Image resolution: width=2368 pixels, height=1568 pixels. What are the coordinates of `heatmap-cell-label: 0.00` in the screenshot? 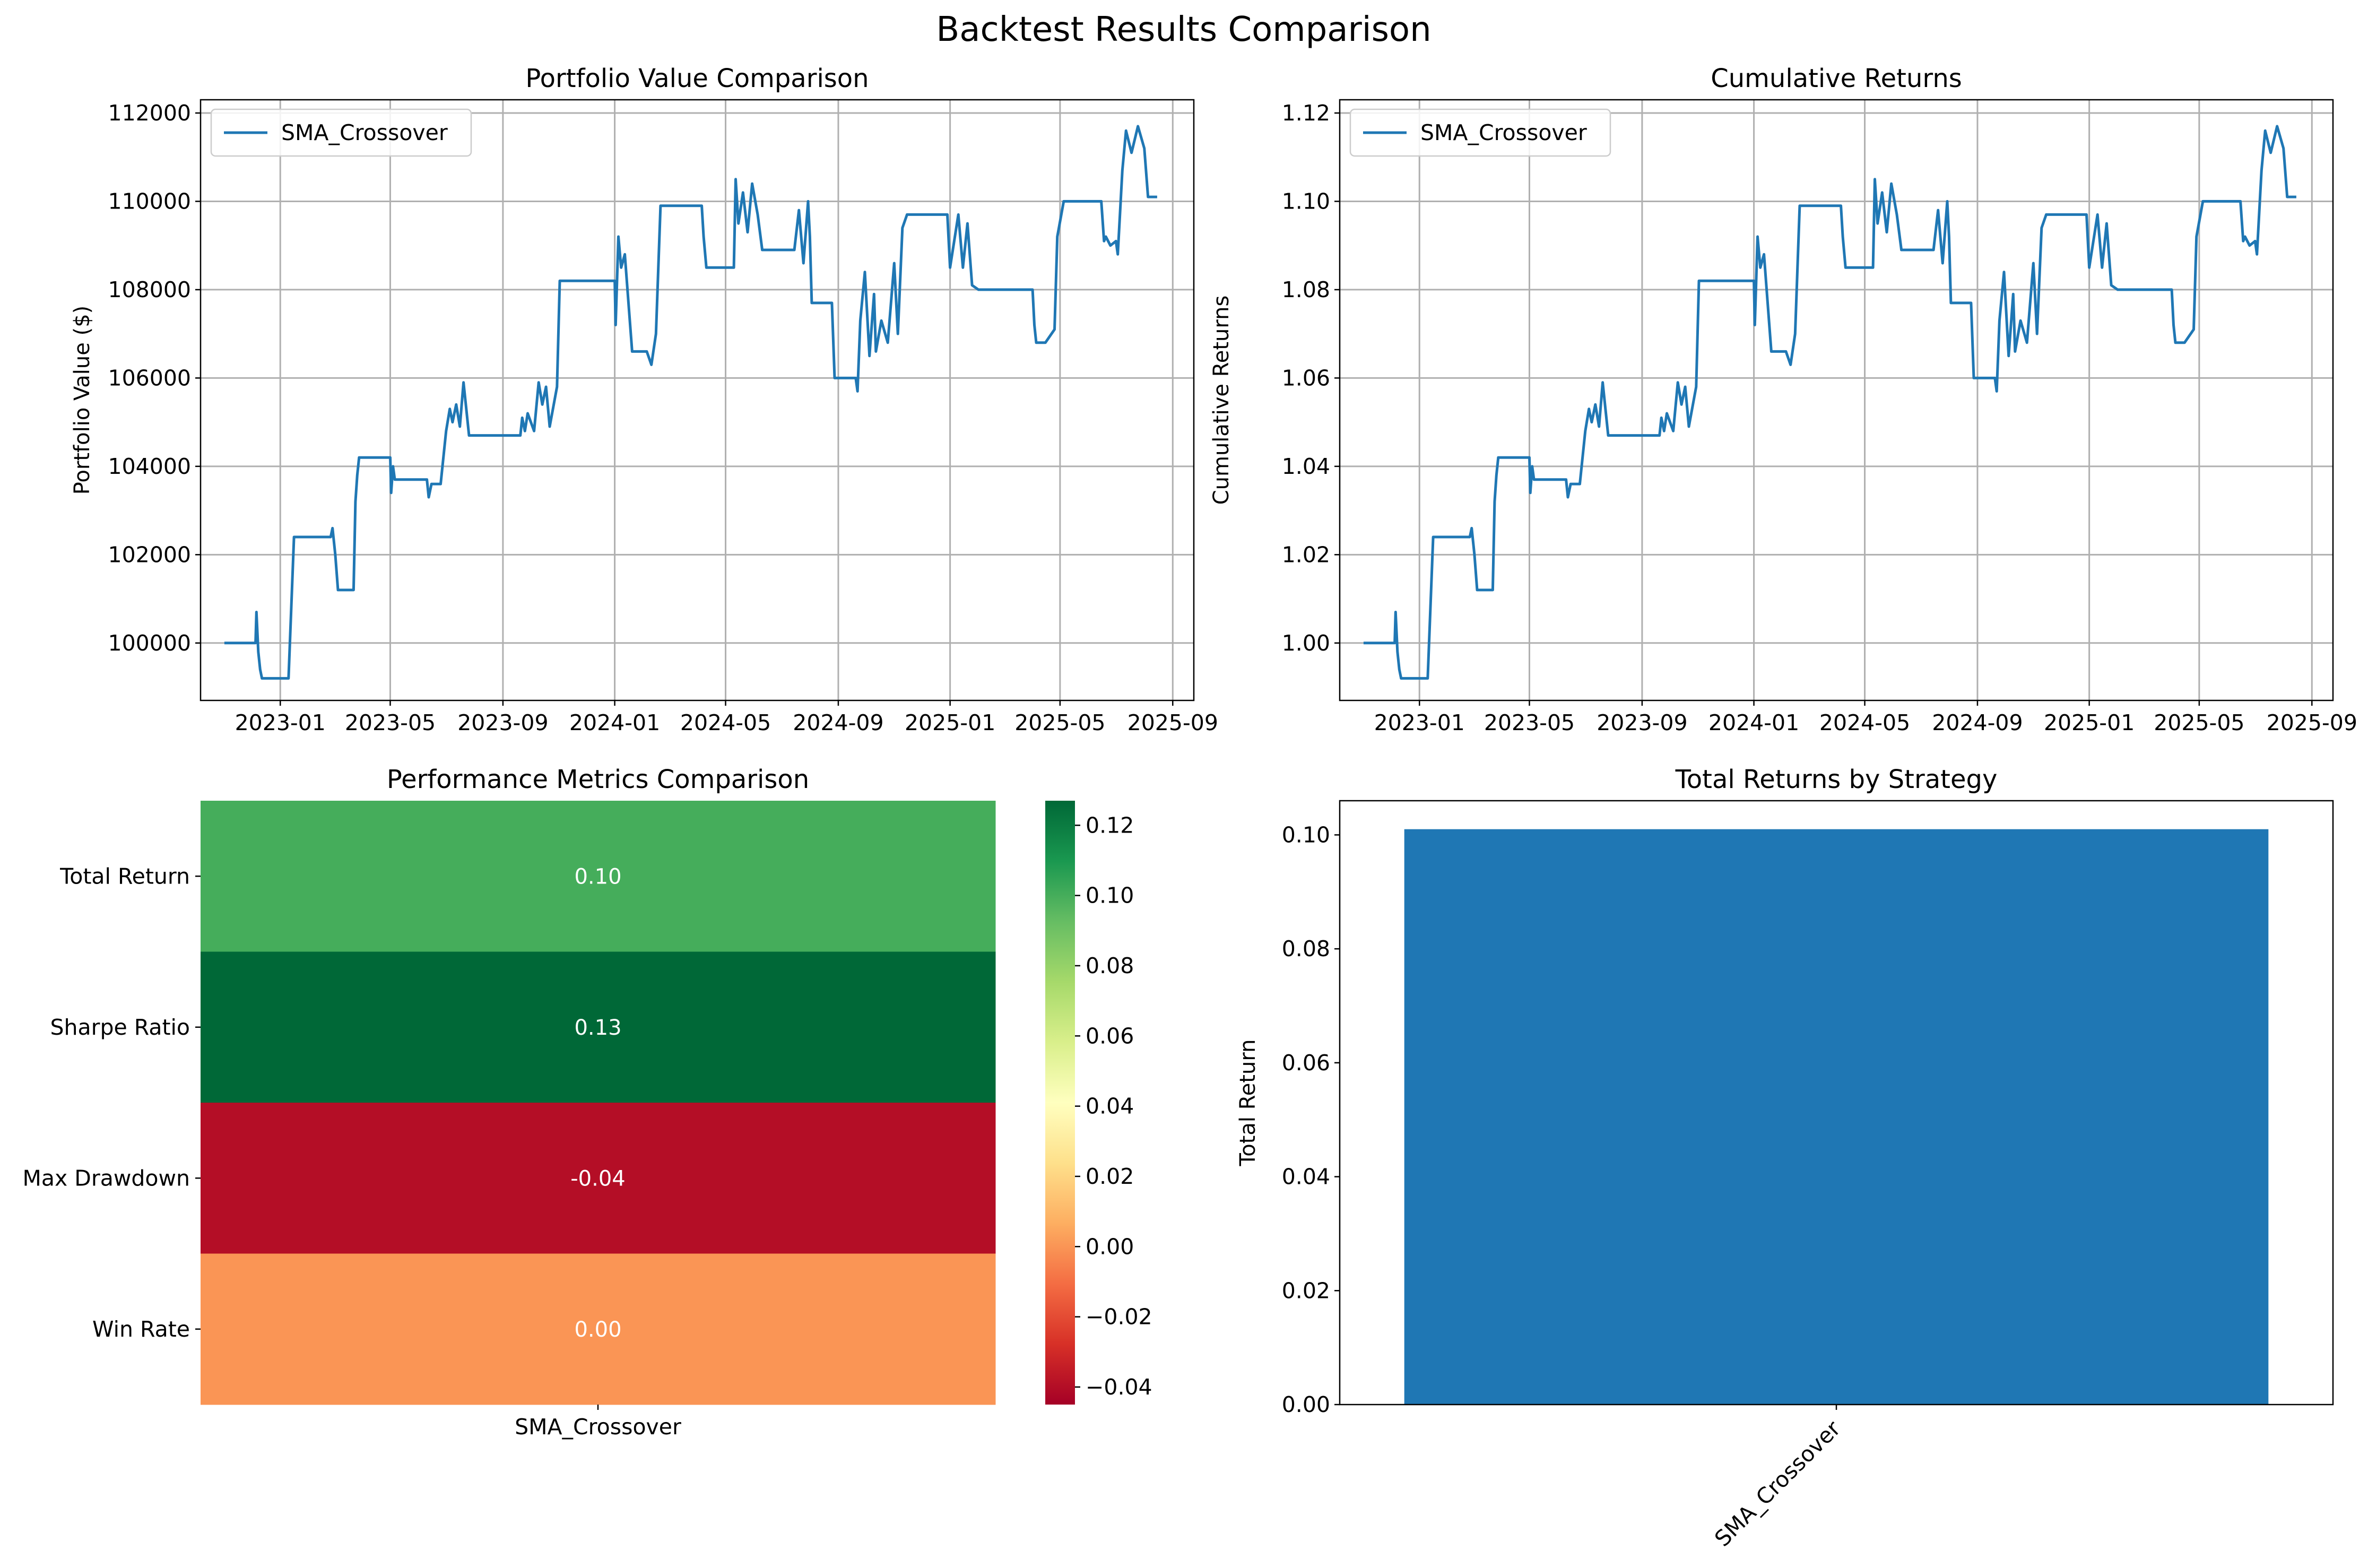 It's located at (597, 1330).